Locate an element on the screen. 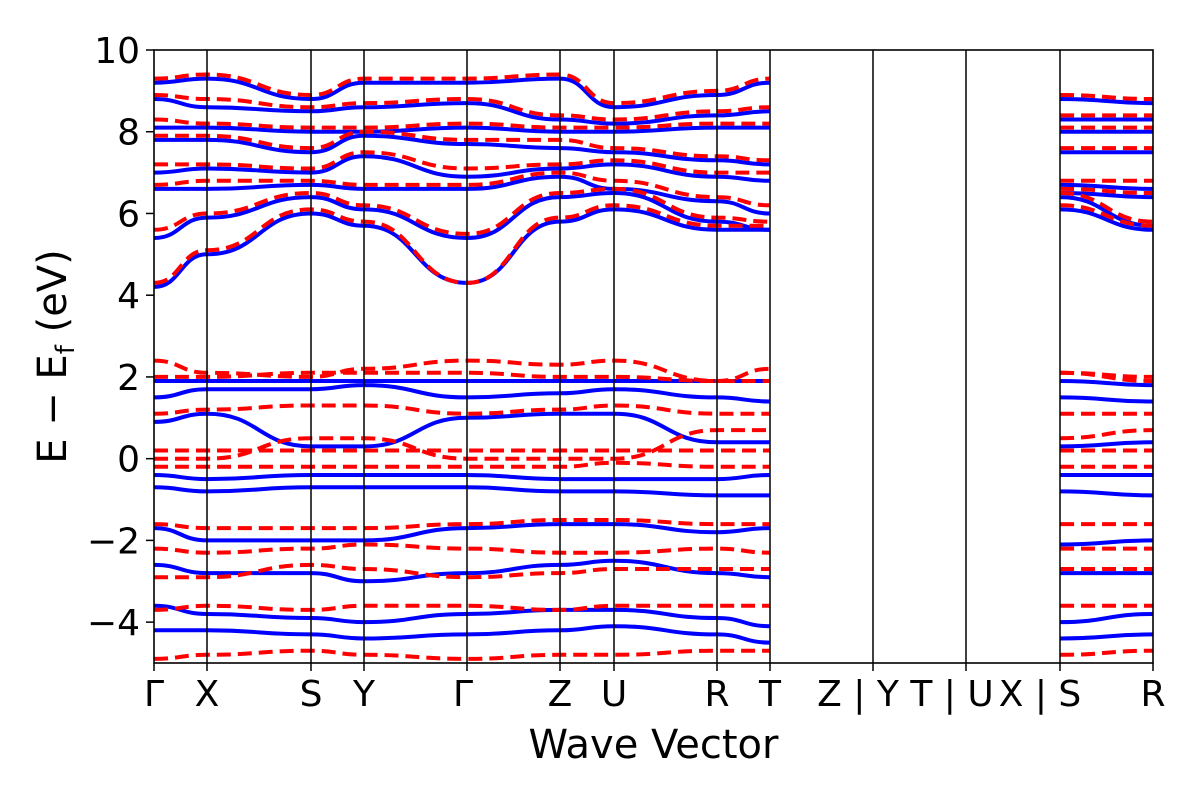 The height and width of the screenshot is (800, 1200). x-tick-label: Z | Y is located at coordinates (858, 694).